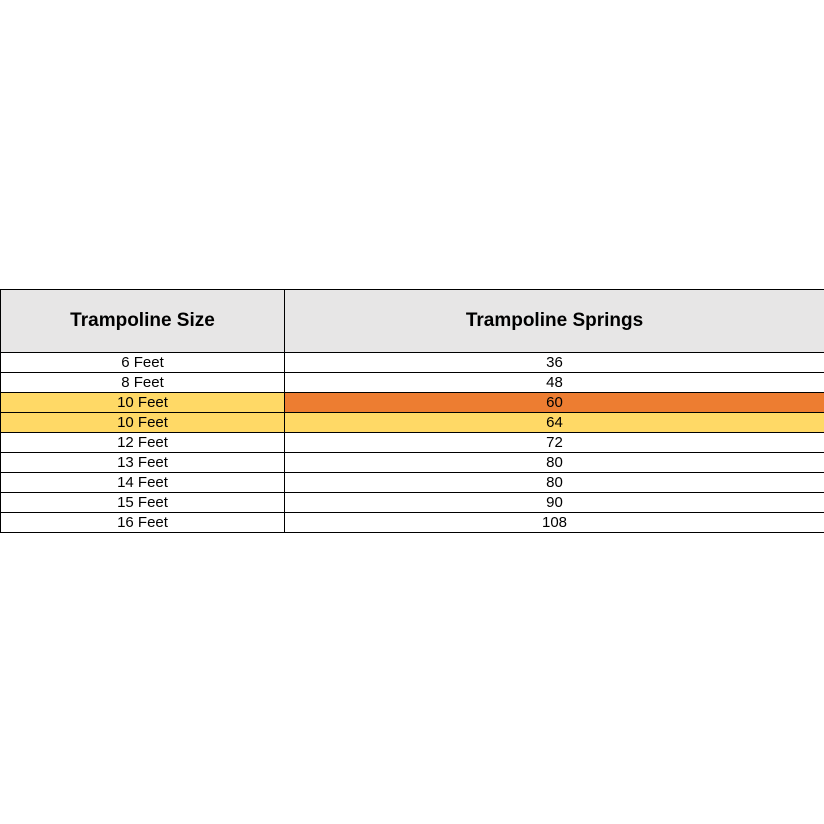 This screenshot has height=824, width=824. I want to click on table-row: 6 Feet 36, so click(412, 362).